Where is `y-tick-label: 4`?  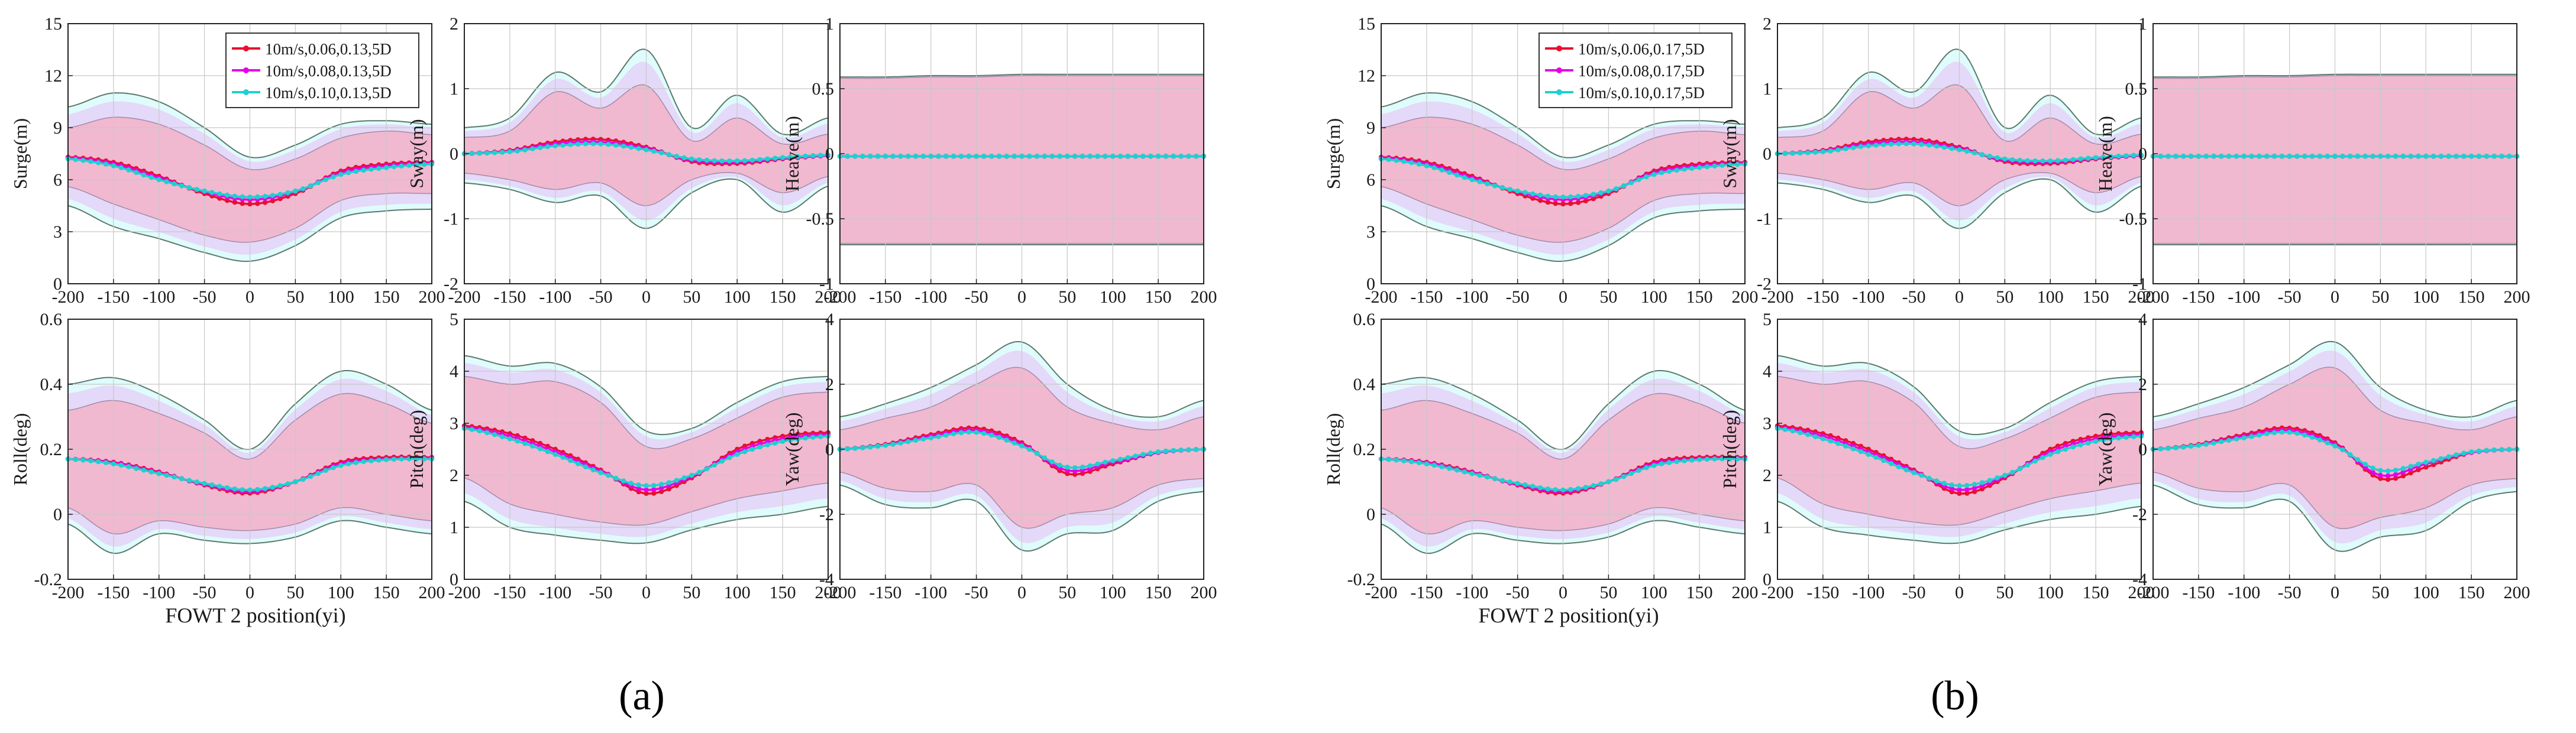 y-tick-label: 4 is located at coordinates (454, 371).